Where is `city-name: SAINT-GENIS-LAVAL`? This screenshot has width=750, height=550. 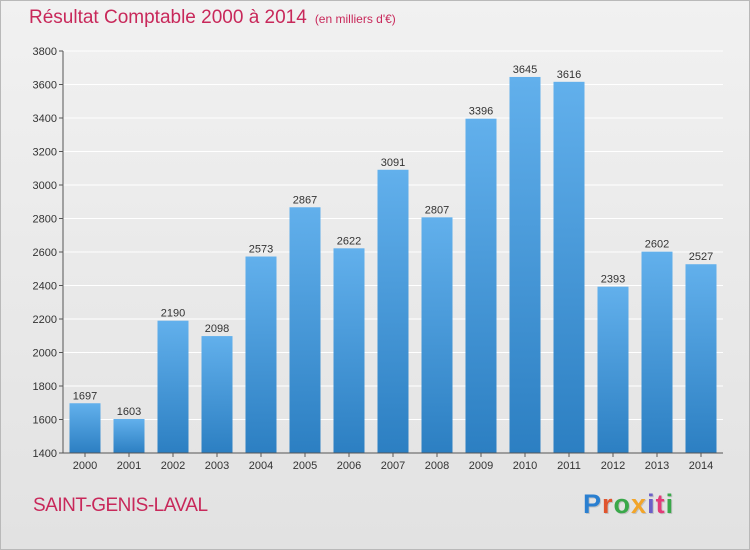
city-name: SAINT-GENIS-LAVAL is located at coordinates (120, 505).